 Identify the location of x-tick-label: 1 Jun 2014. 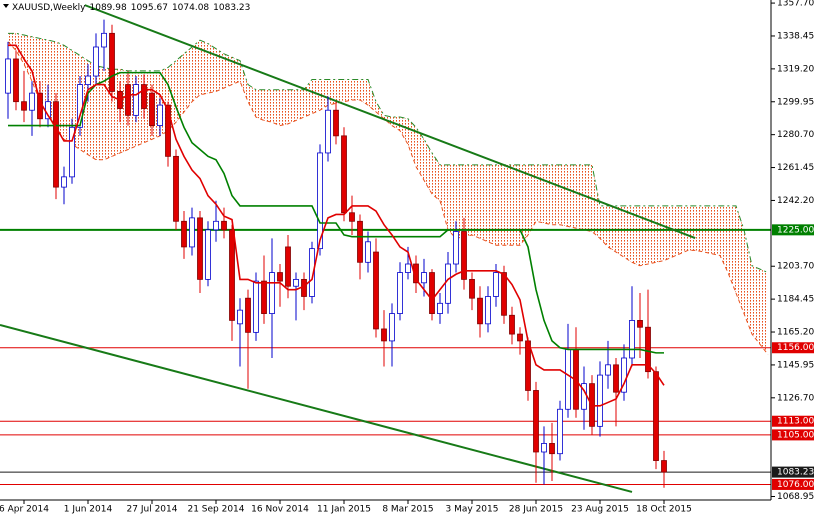
(88, 510).